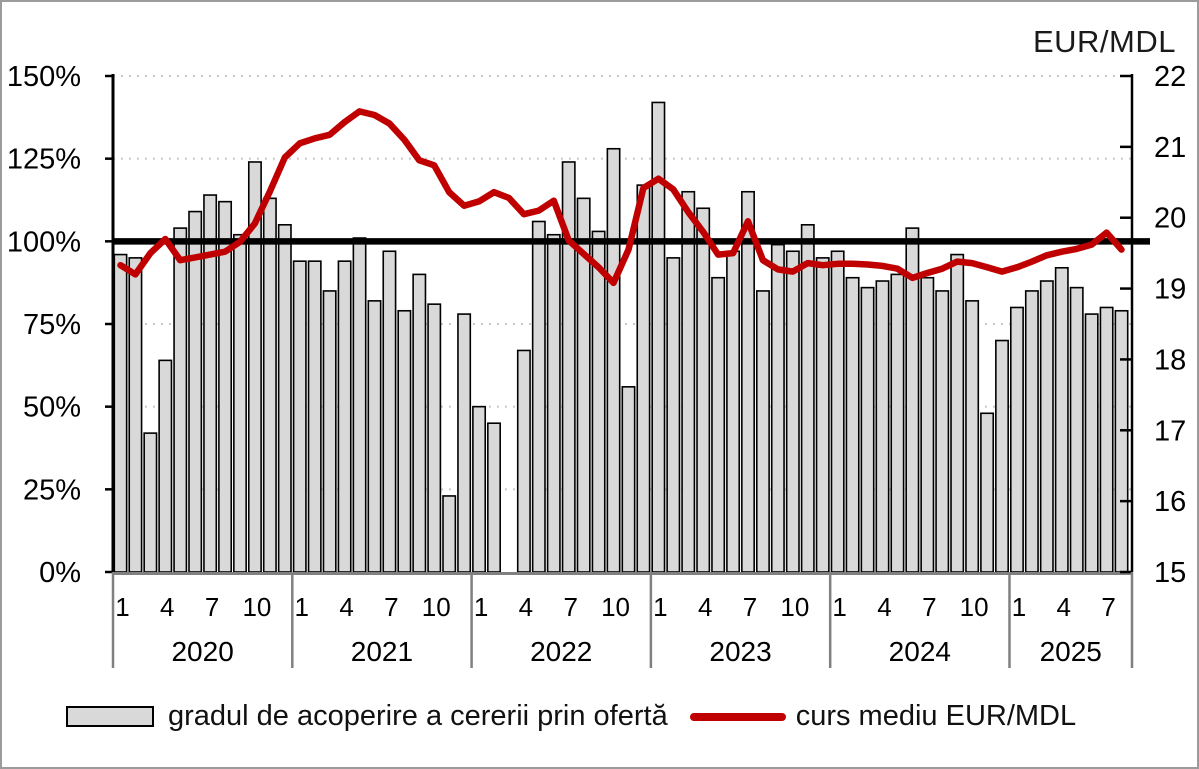 This screenshot has height=769, width=1199. I want to click on year-label: 2023, so click(740, 651).